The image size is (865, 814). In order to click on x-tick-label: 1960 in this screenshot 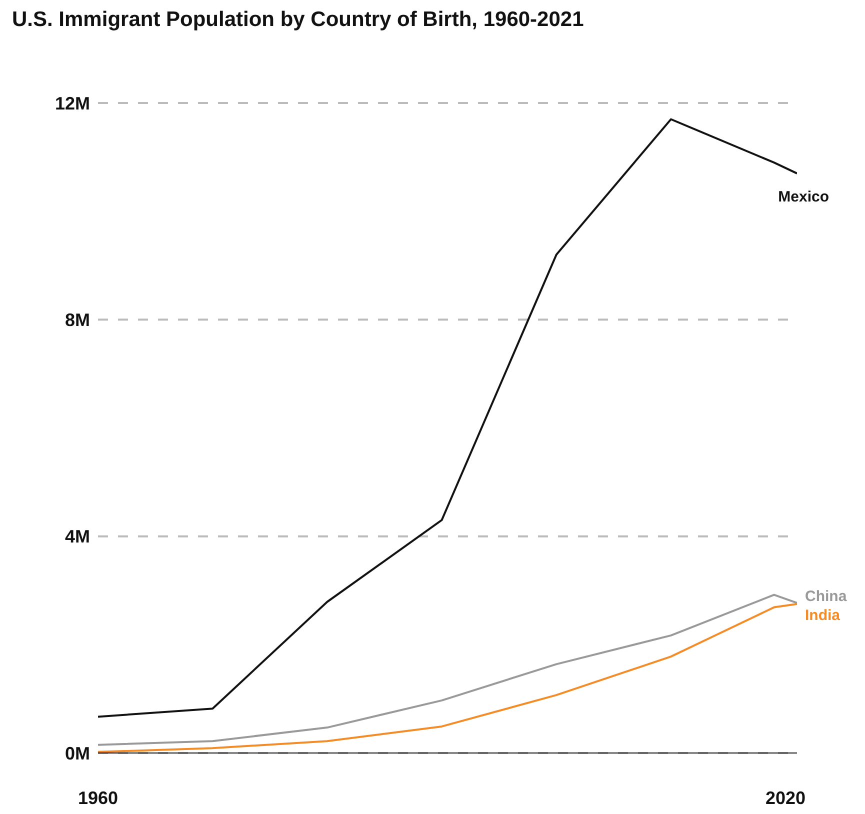, I will do `click(98, 798)`.